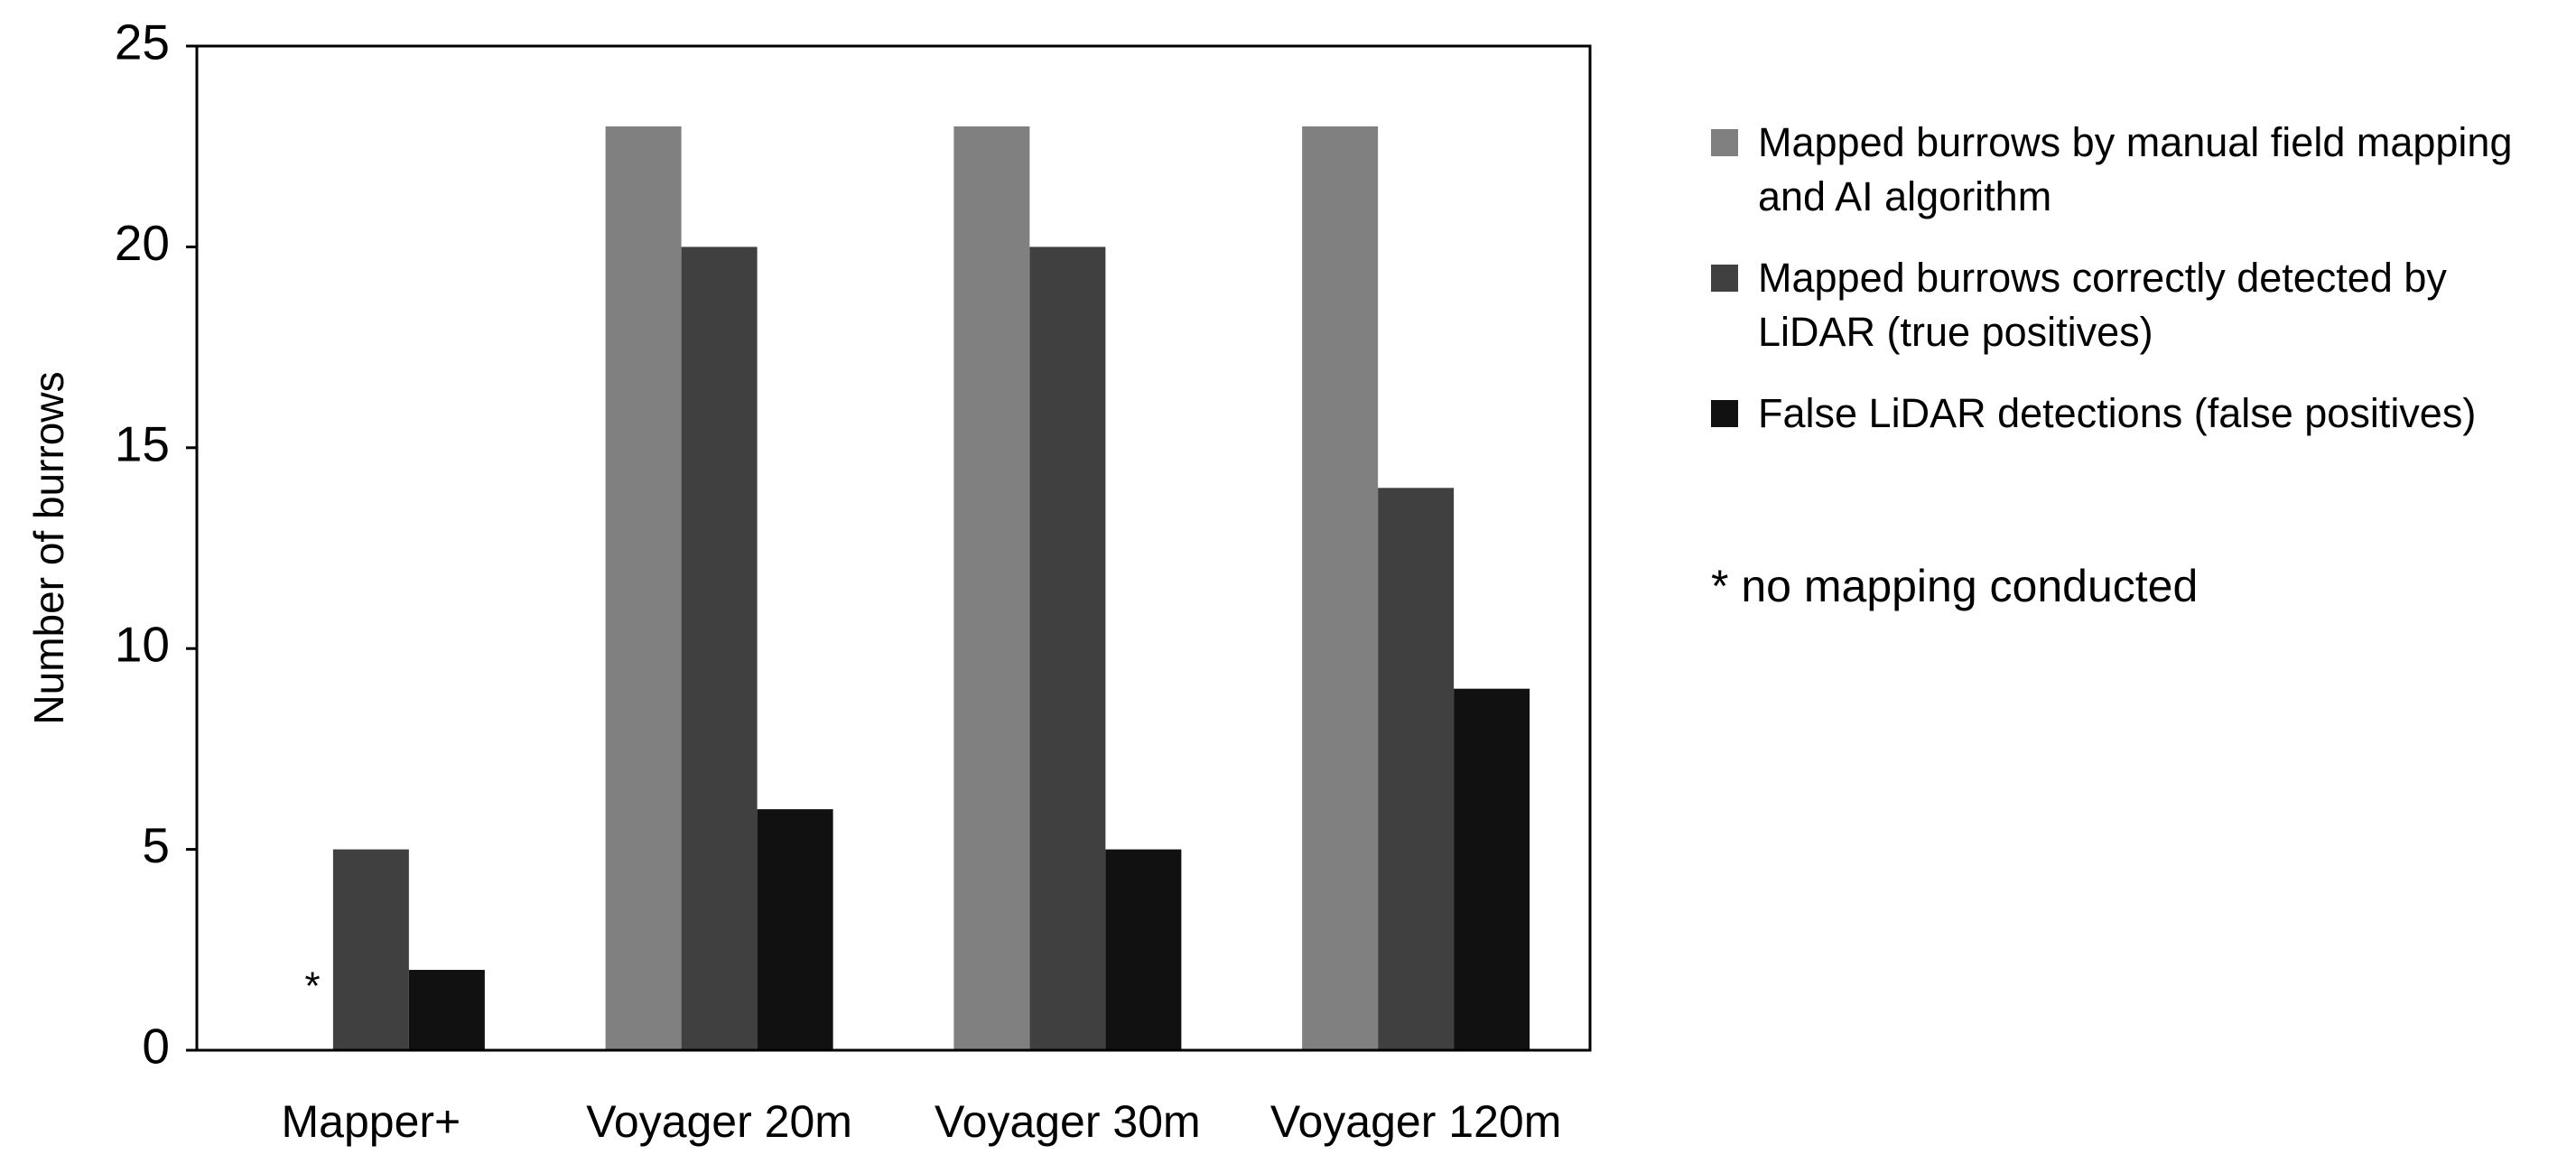  Describe the element at coordinates (156, 845) in the screenshot. I see `y-tick-label: 5` at that location.